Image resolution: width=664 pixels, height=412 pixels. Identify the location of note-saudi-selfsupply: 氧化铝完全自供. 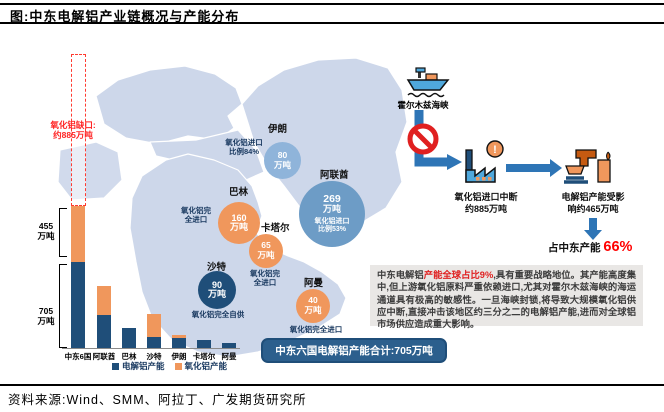
(218, 314).